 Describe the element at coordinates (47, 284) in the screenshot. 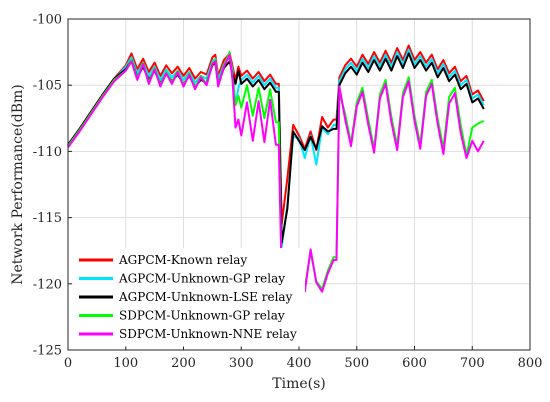

I see `y-tick-label: -120` at that location.